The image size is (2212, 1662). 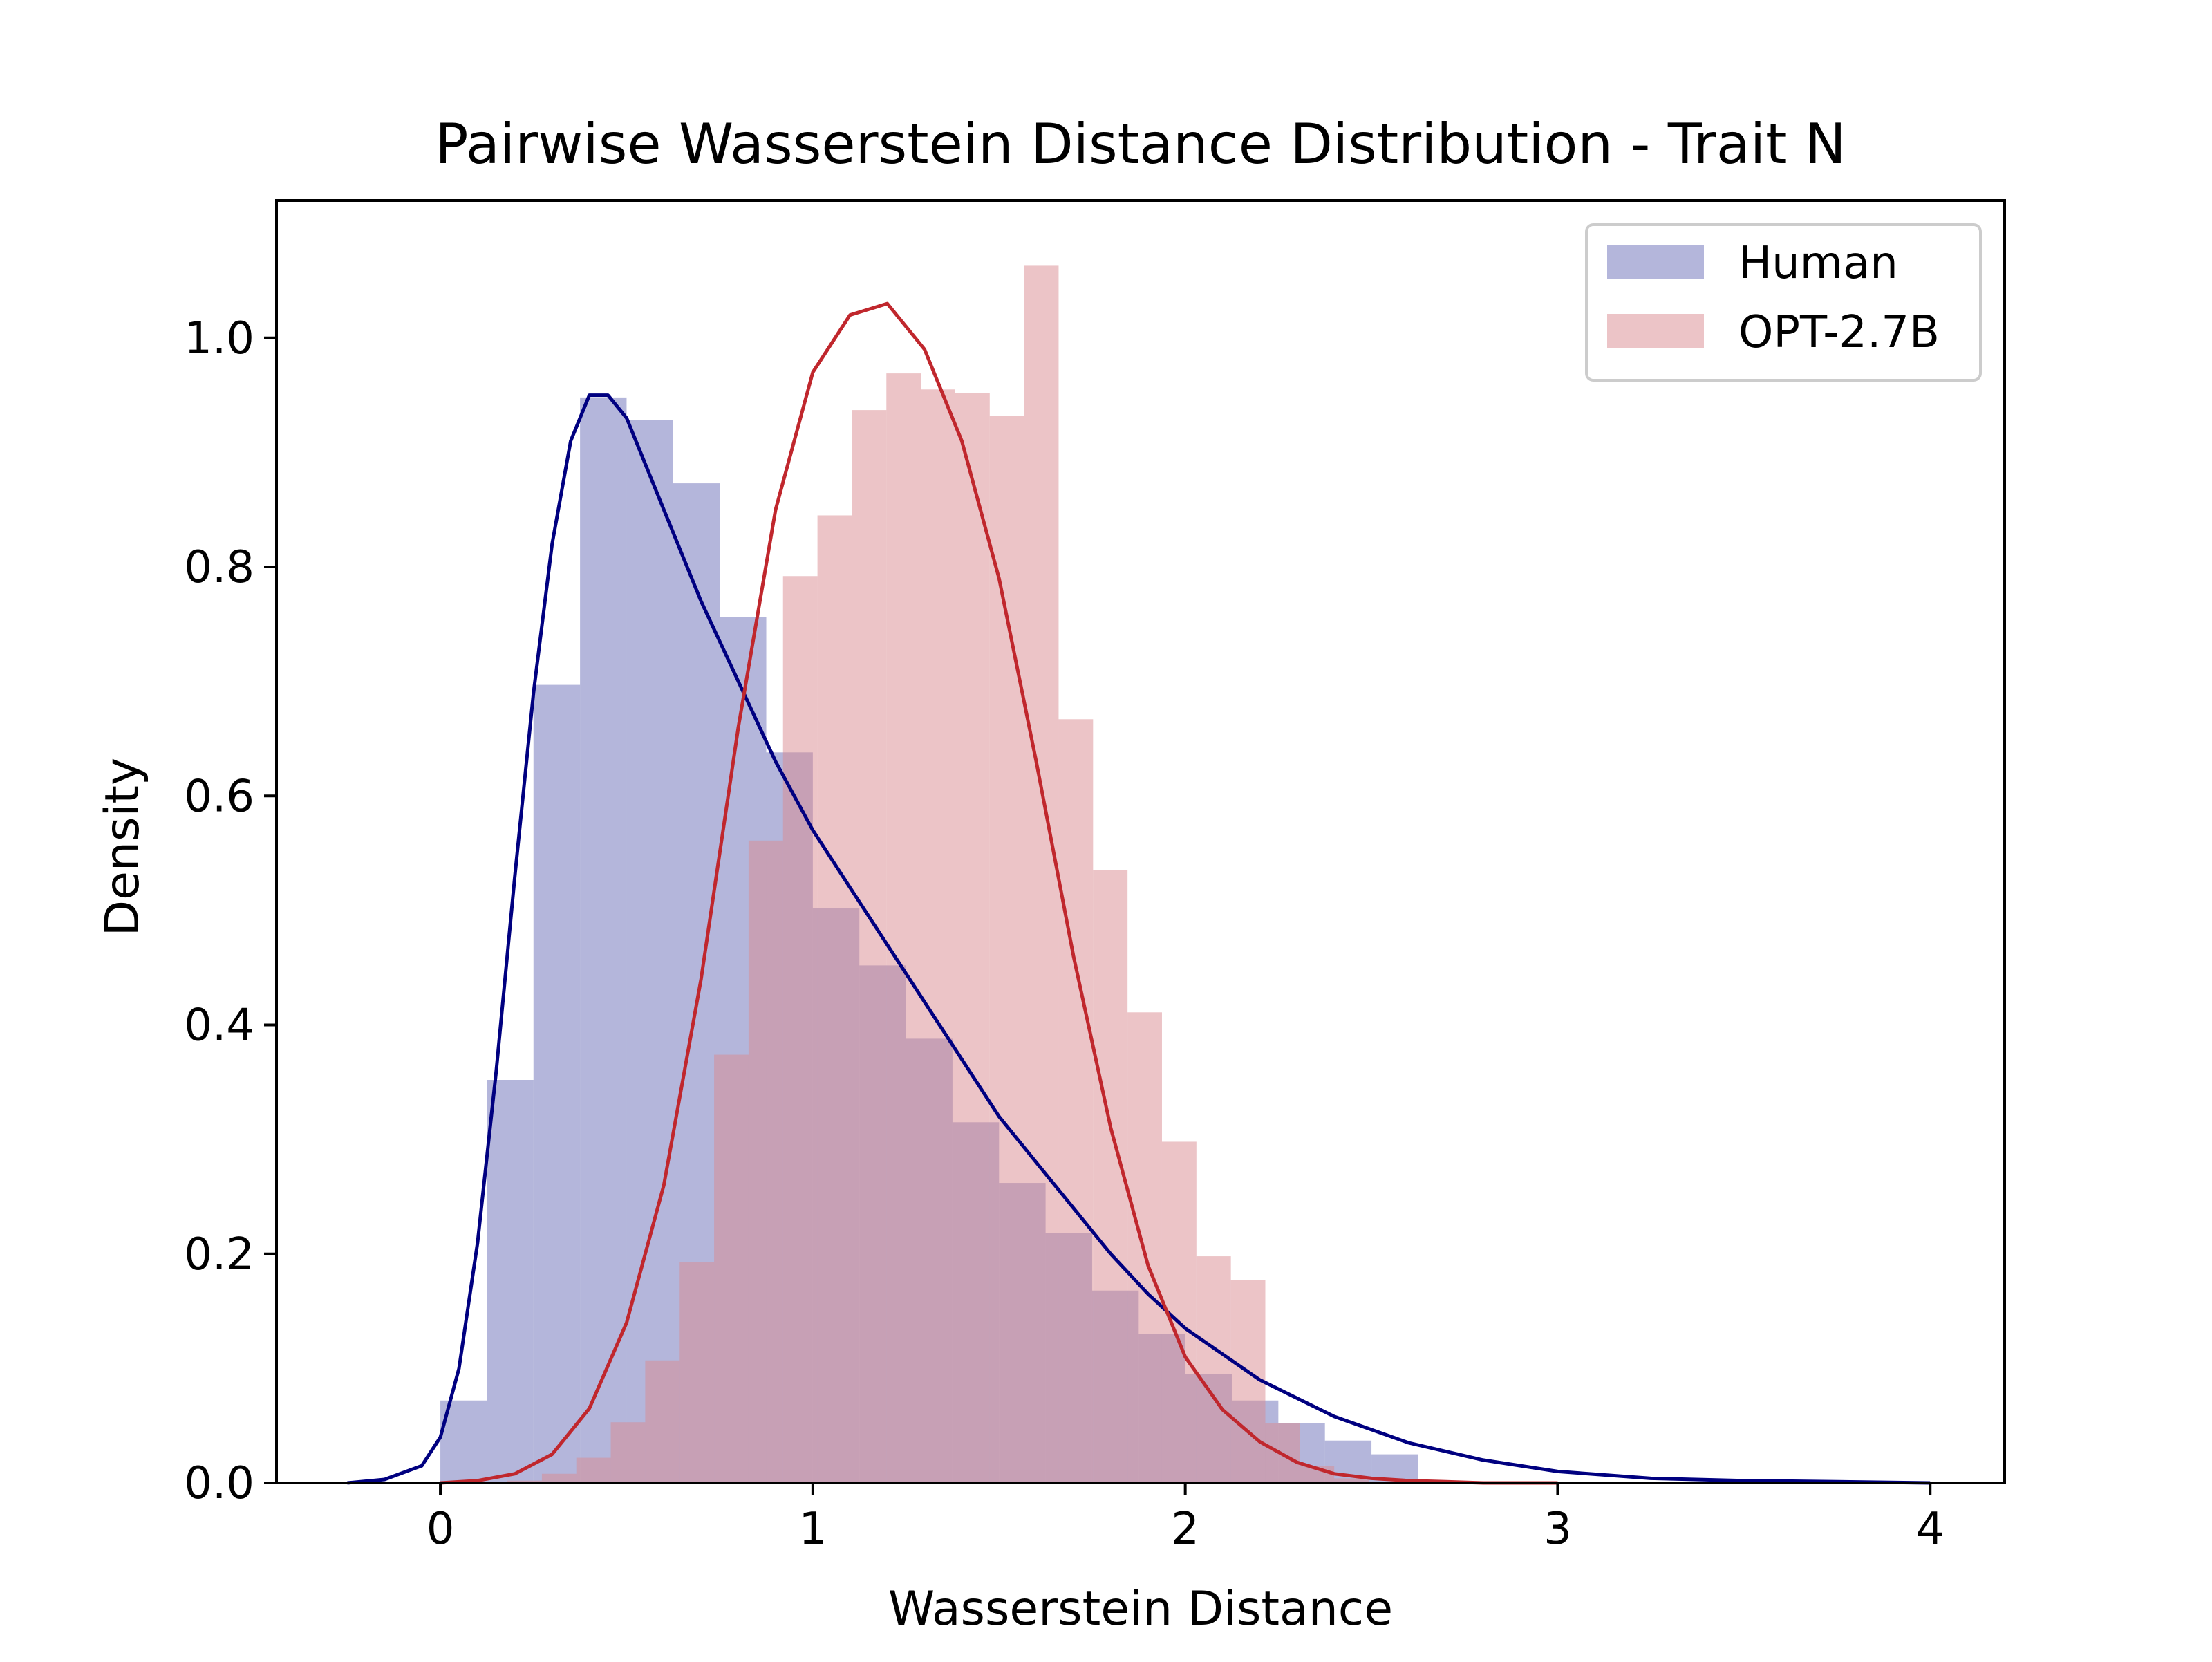 What do you see at coordinates (1818, 264) in the screenshot?
I see `legend-label: Human` at bounding box center [1818, 264].